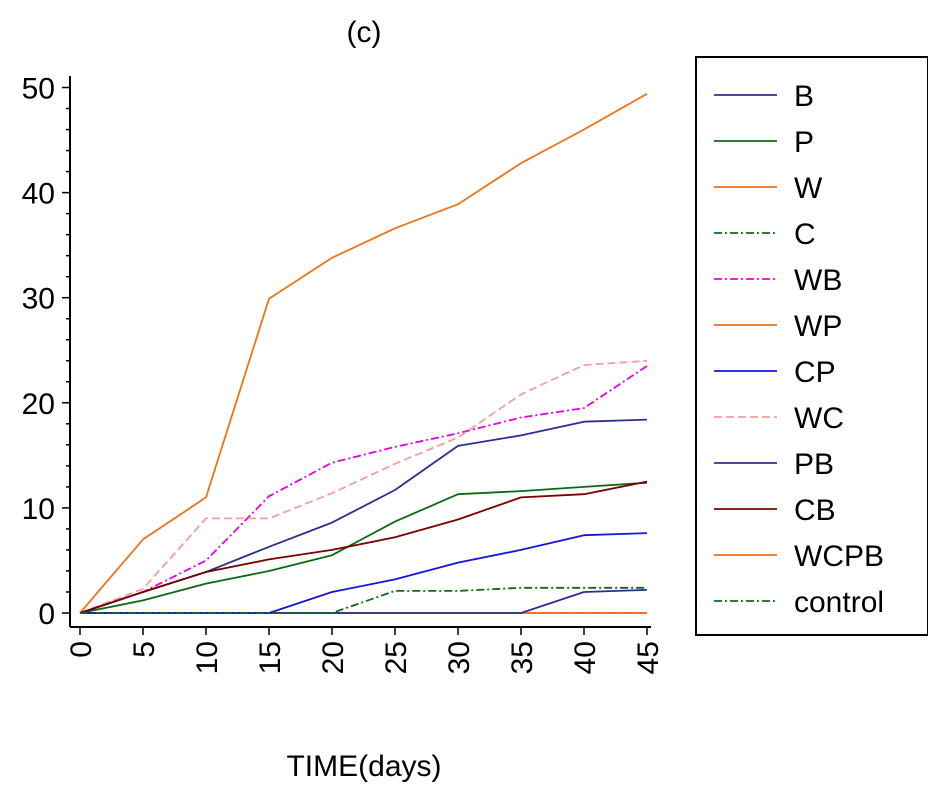  What do you see at coordinates (144, 649) in the screenshot?
I see `x-tick-label: 5` at bounding box center [144, 649].